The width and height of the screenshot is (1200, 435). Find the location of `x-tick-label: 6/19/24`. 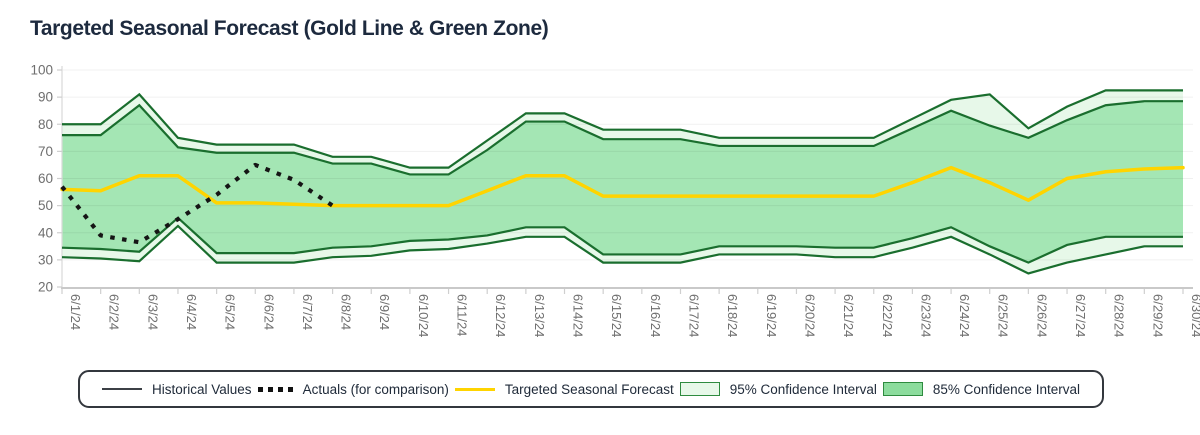

x-tick-label: 6/19/24 is located at coordinates (771, 315).